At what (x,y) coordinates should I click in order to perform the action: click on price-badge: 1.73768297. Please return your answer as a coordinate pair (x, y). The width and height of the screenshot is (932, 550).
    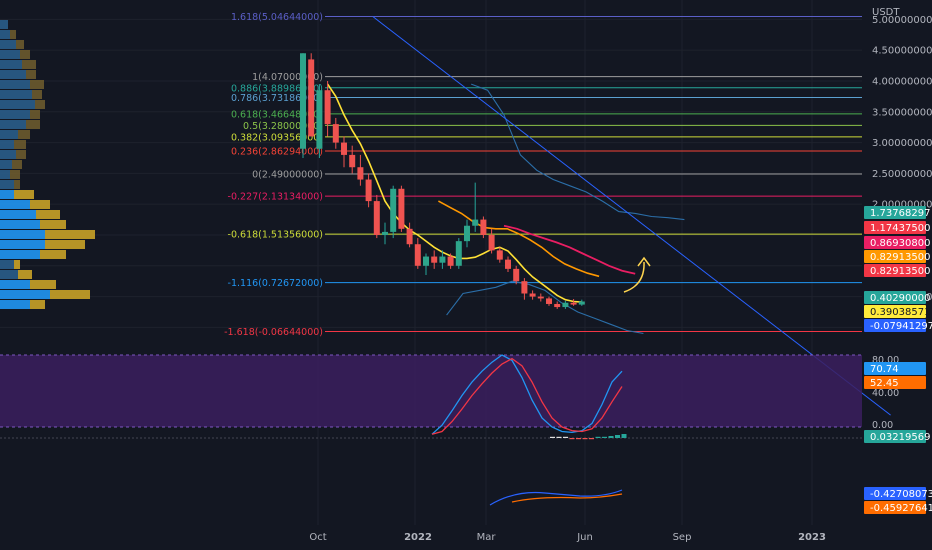
    Looking at the image, I should click on (900, 213).